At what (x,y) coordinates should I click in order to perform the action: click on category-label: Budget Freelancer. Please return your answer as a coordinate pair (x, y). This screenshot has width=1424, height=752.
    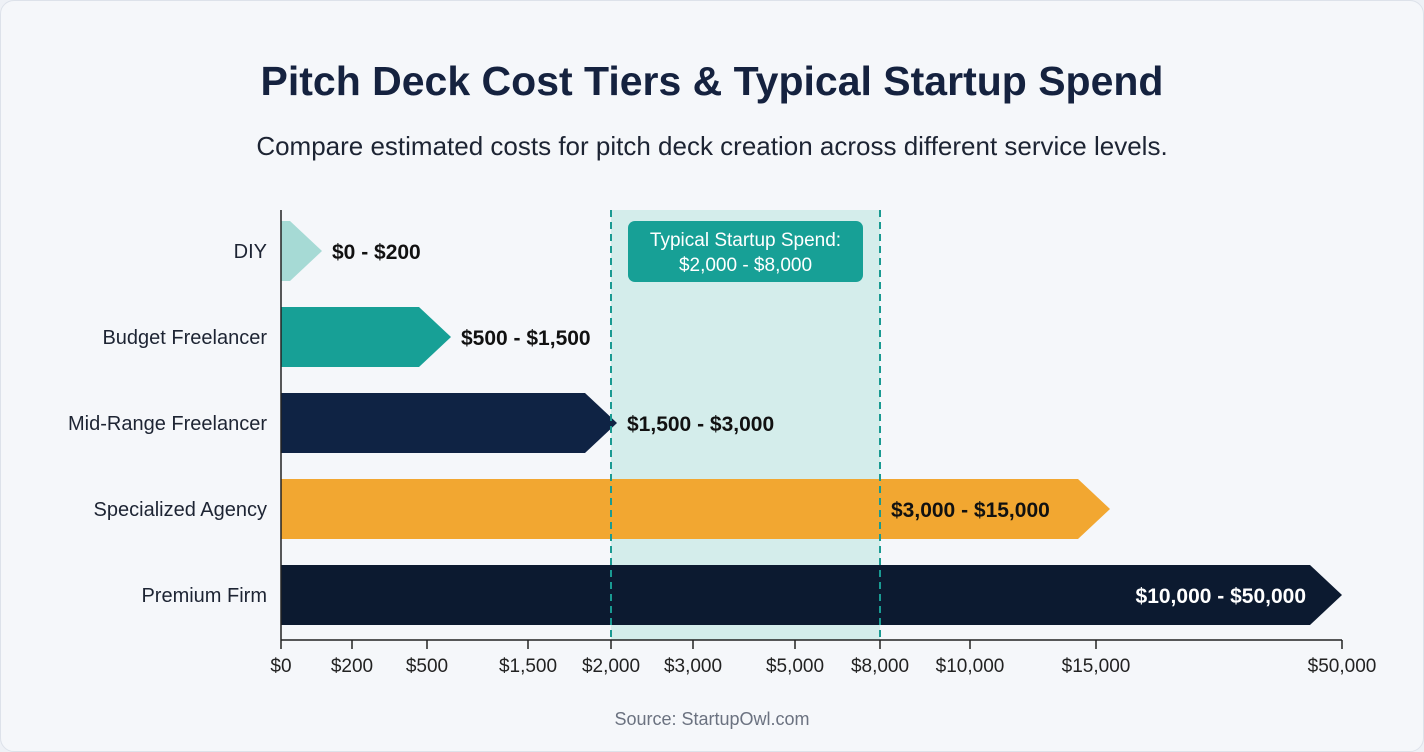
    Looking at the image, I should click on (184, 338).